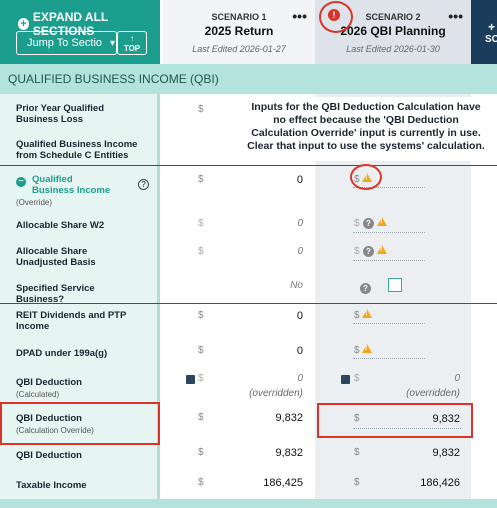  What do you see at coordinates (23, 24) in the screenshot?
I see `plus-circle-icon: +` at bounding box center [23, 24].